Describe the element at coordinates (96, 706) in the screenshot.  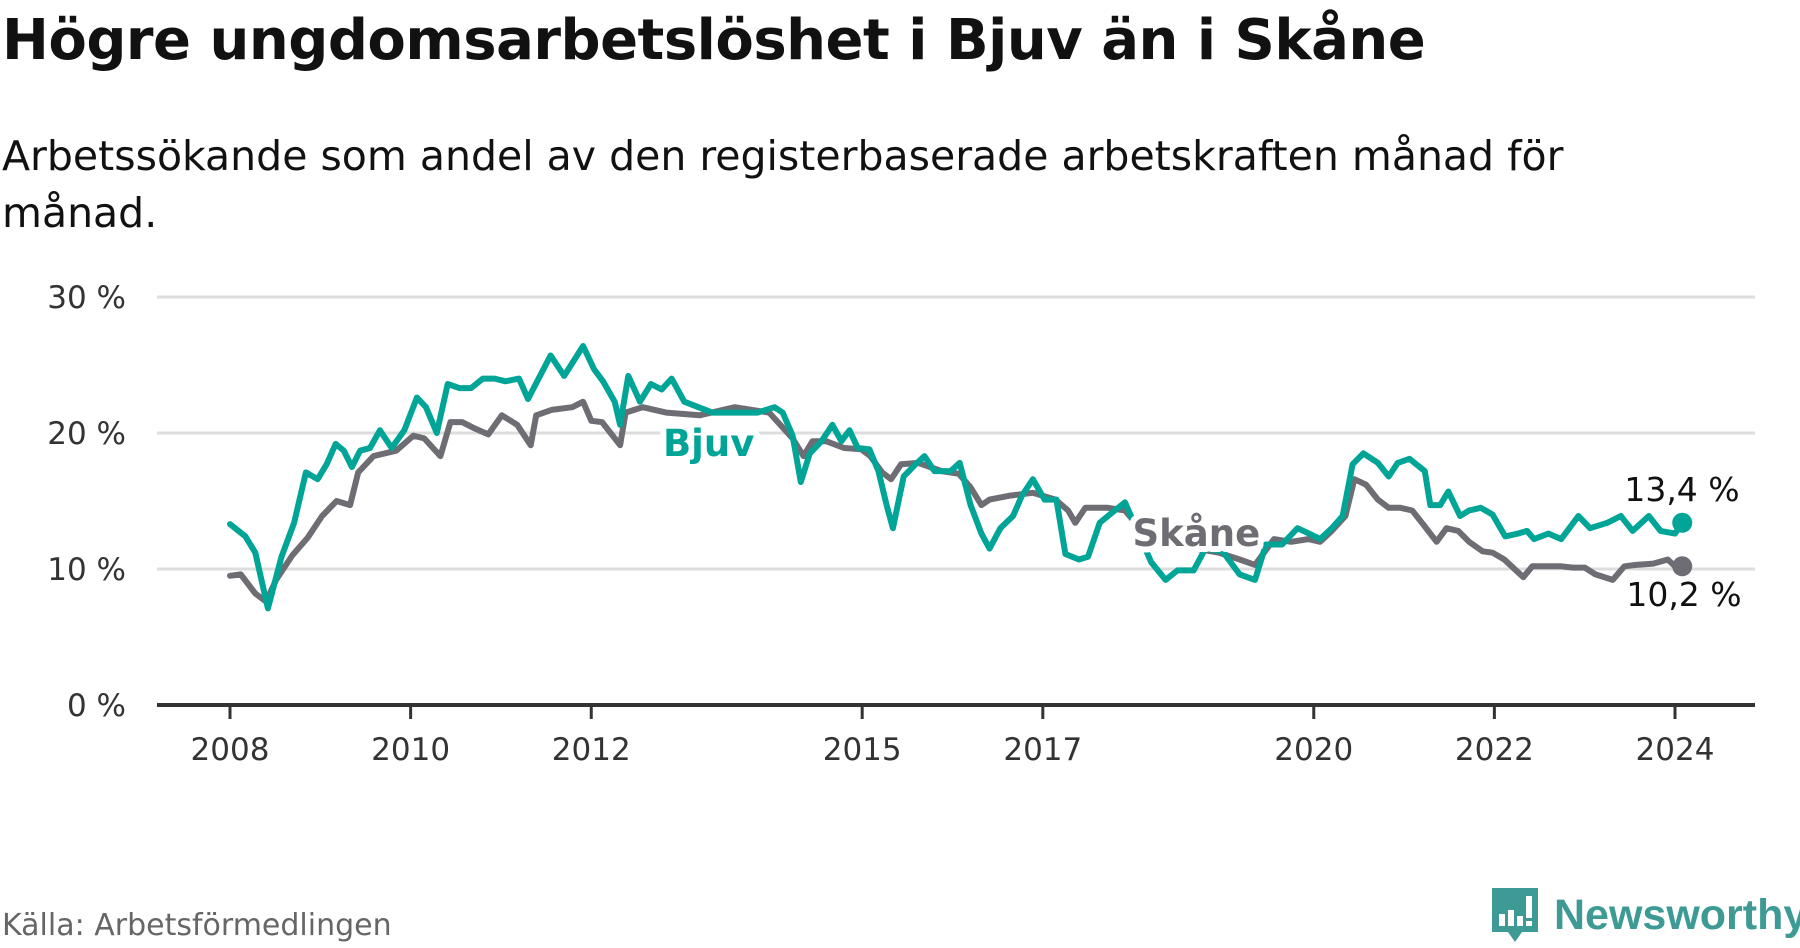
I see `y-tick-label: 0 %` at that location.